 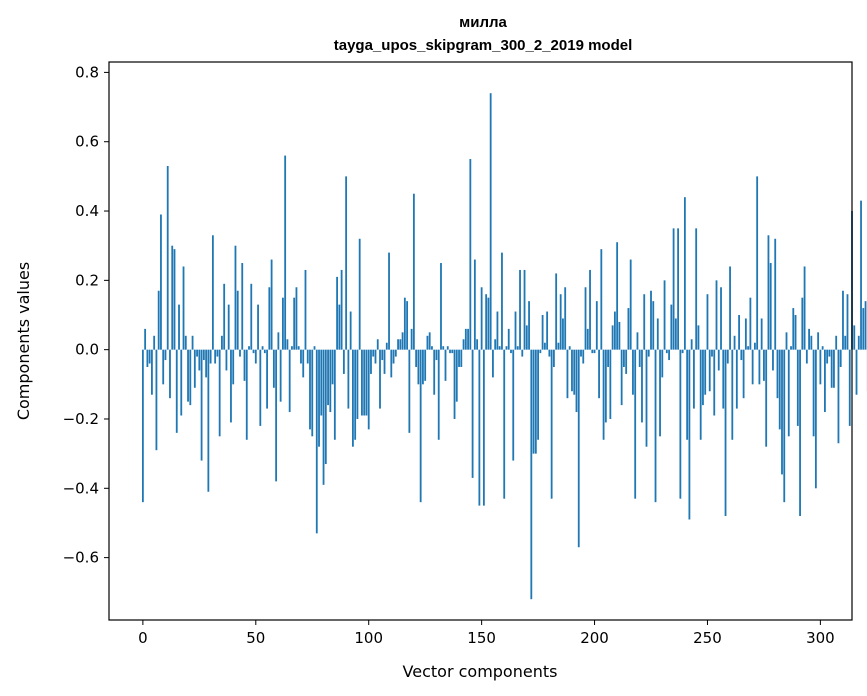 I want to click on x-tick-label: 0, so click(x=143, y=638).